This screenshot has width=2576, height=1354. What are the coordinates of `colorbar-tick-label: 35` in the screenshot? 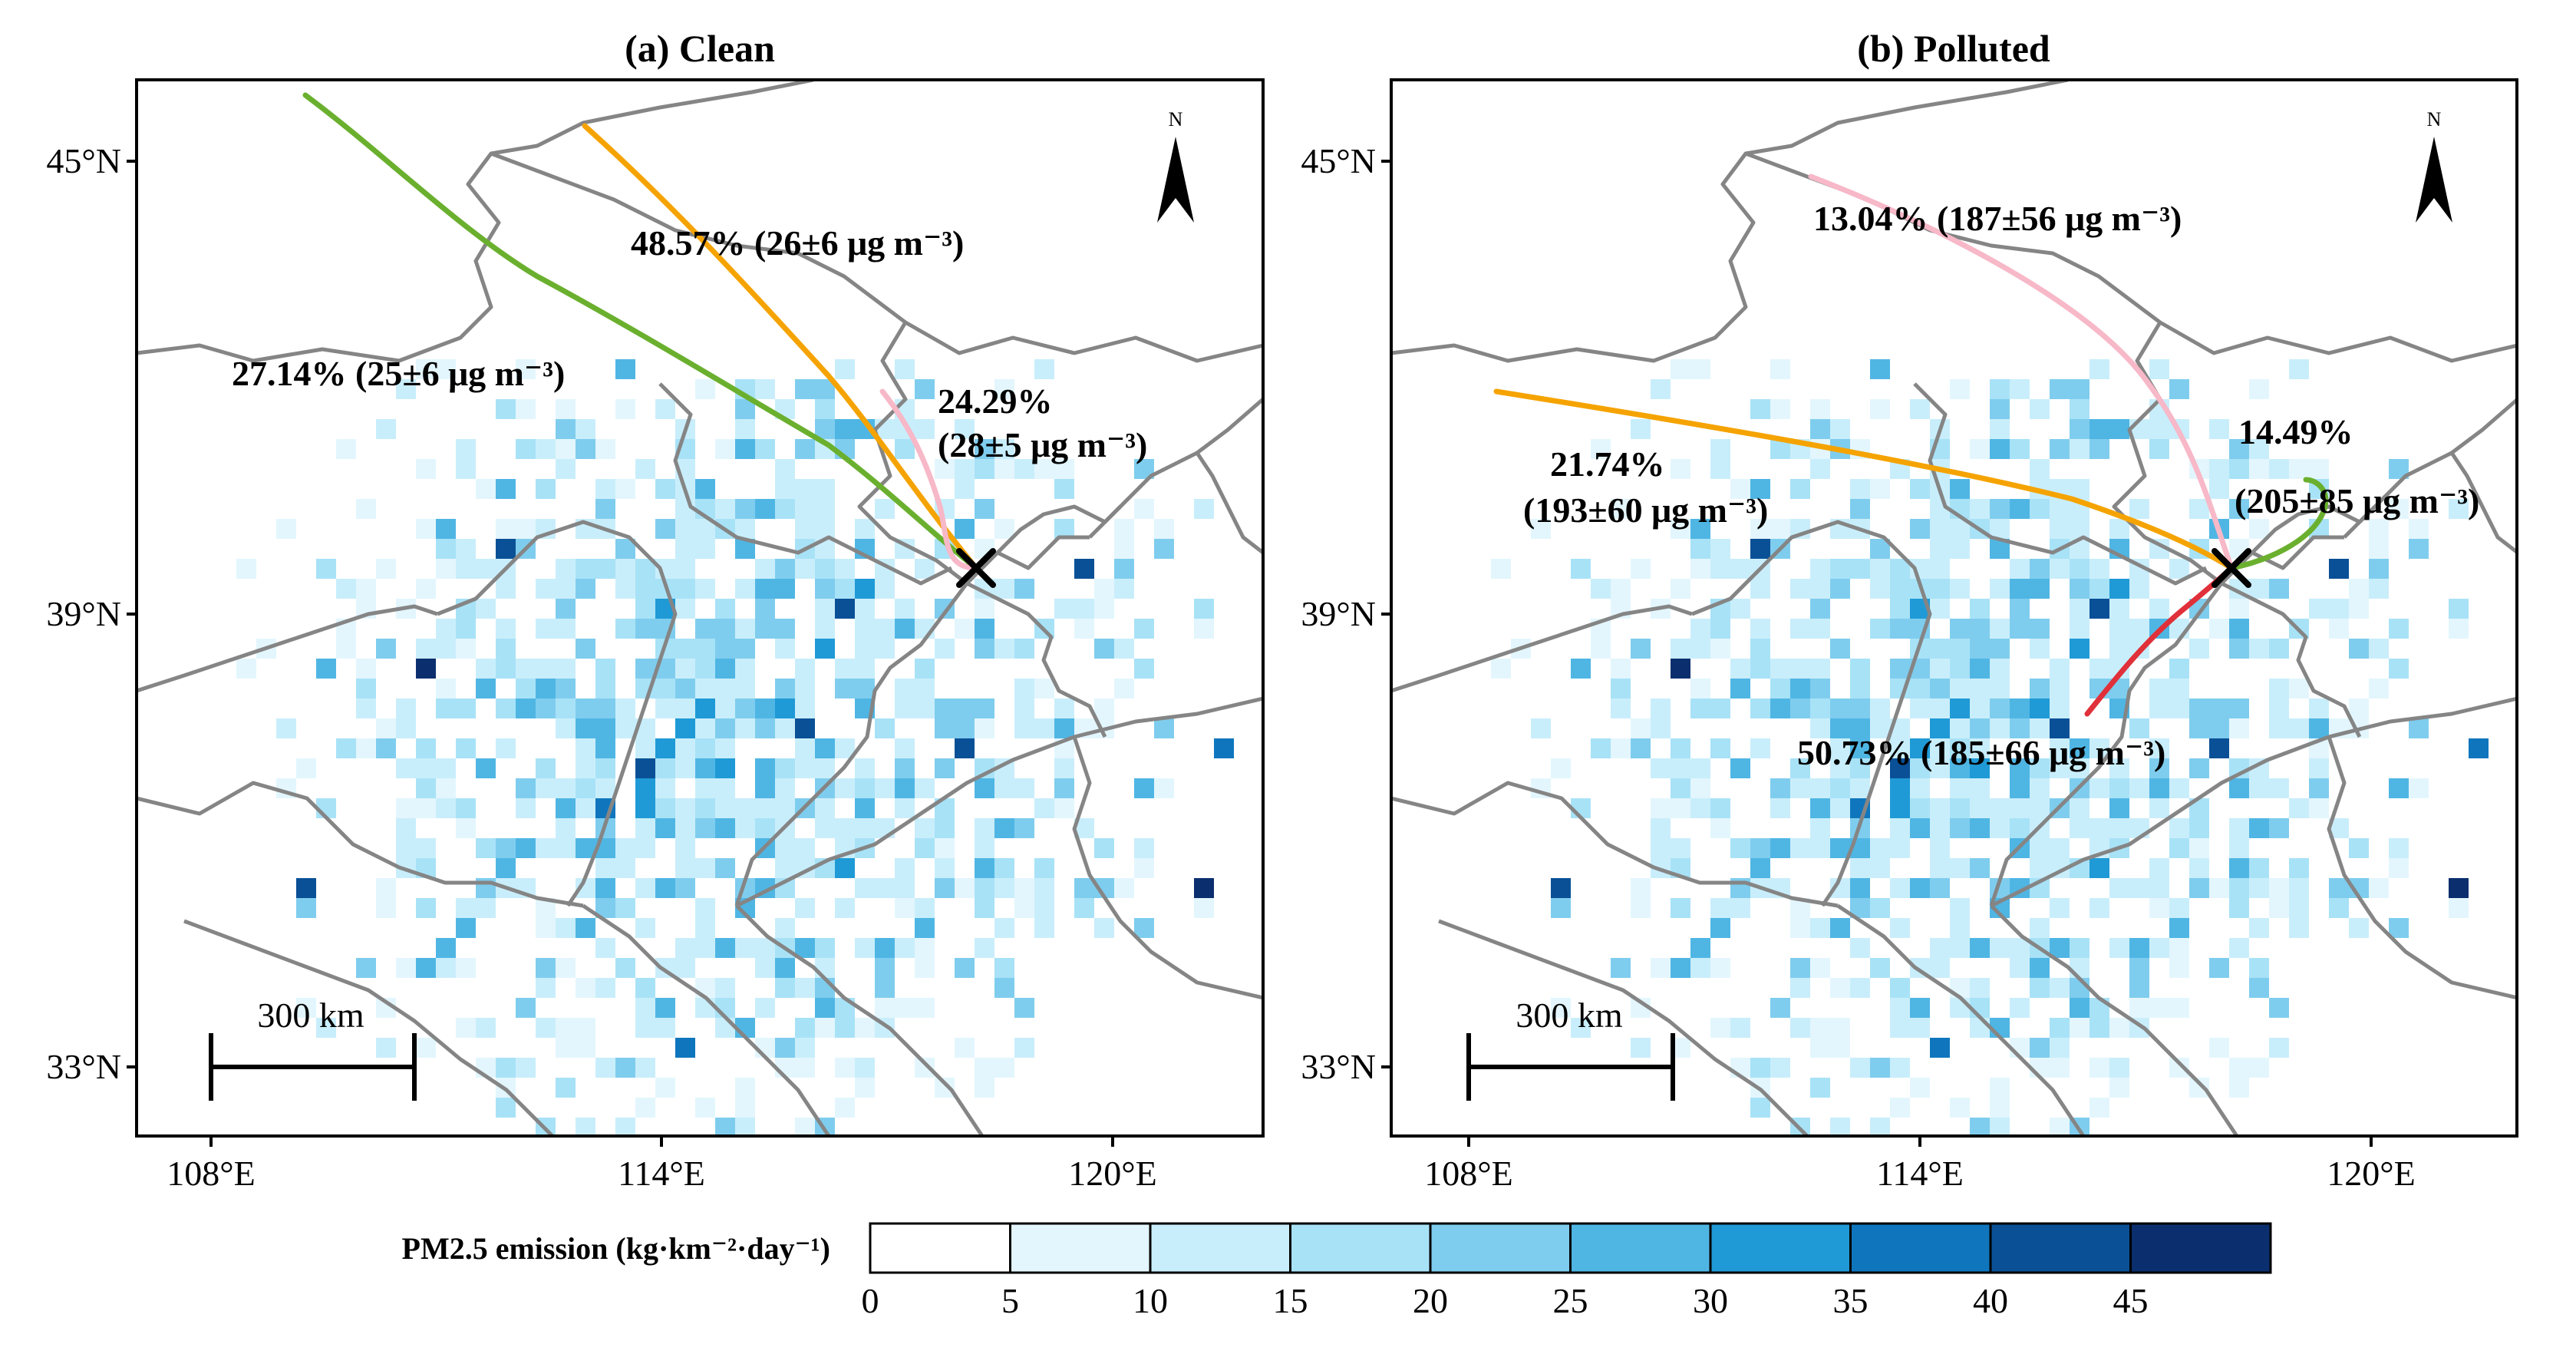 It's located at (1851, 1301).